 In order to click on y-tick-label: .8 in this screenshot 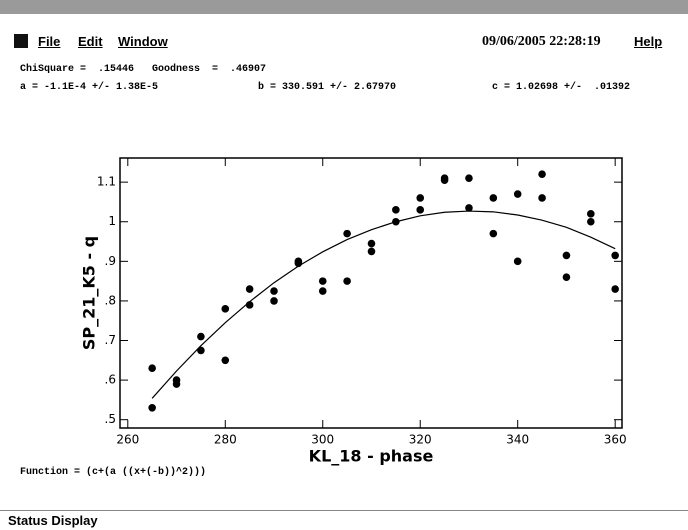, I will do `click(110, 300)`.